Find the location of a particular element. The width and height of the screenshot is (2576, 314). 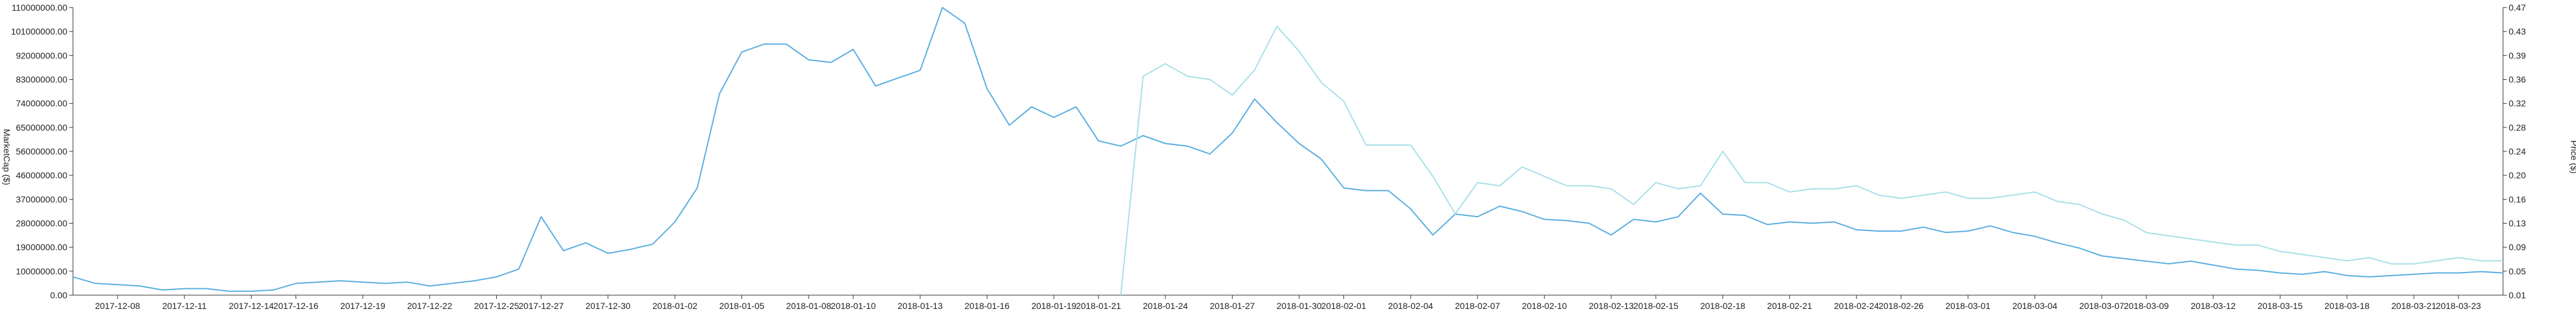

y-left-tick-label: 83000000.00 is located at coordinates (41, 80).